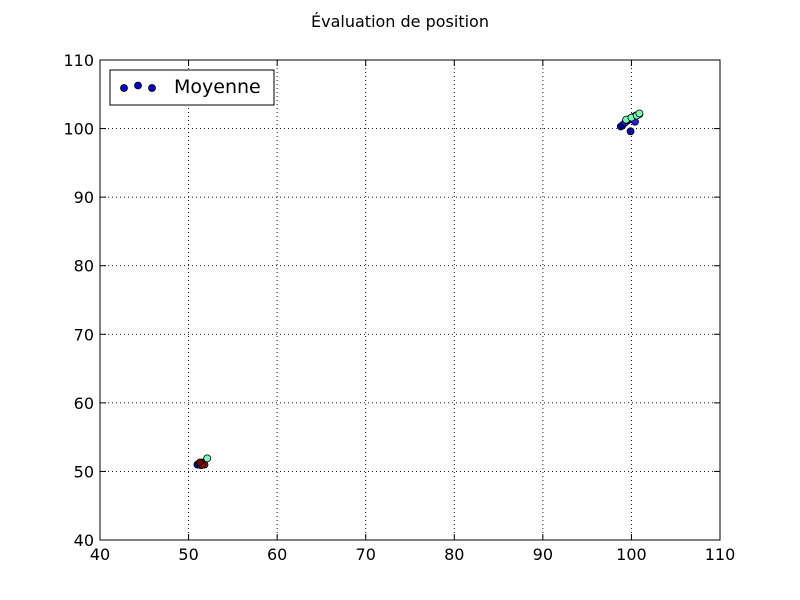 This screenshot has height=600, width=800. What do you see at coordinates (84, 334) in the screenshot?
I see `y-tick-label: 70` at bounding box center [84, 334].